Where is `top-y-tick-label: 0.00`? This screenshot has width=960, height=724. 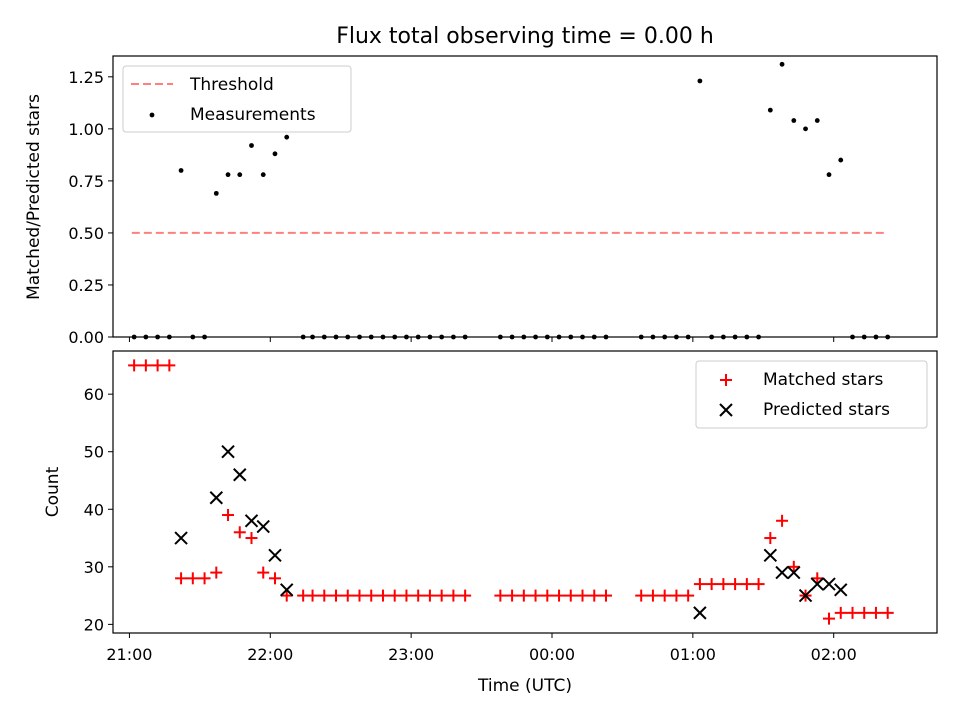 top-y-tick-label: 0.00 is located at coordinates (86, 337).